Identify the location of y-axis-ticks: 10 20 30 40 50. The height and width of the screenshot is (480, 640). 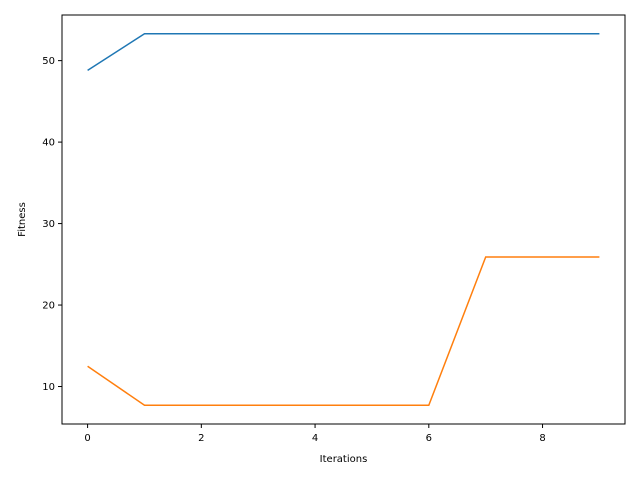
(52, 224).